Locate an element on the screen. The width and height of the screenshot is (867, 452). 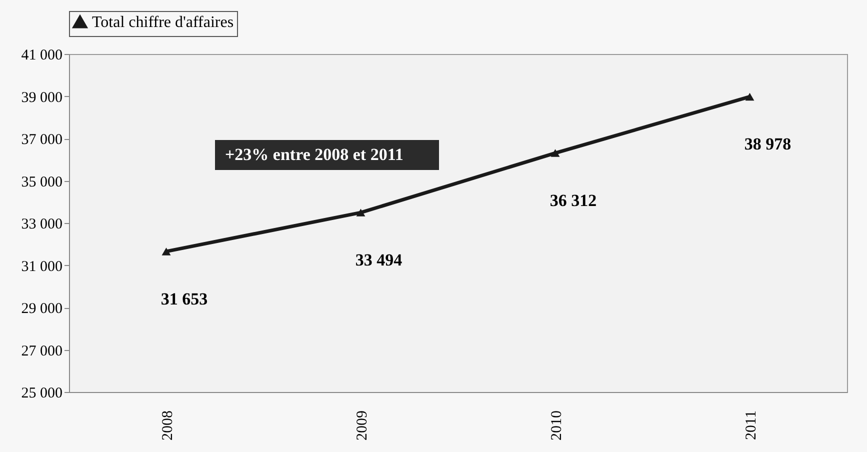
data-label: 33 494 is located at coordinates (379, 260).